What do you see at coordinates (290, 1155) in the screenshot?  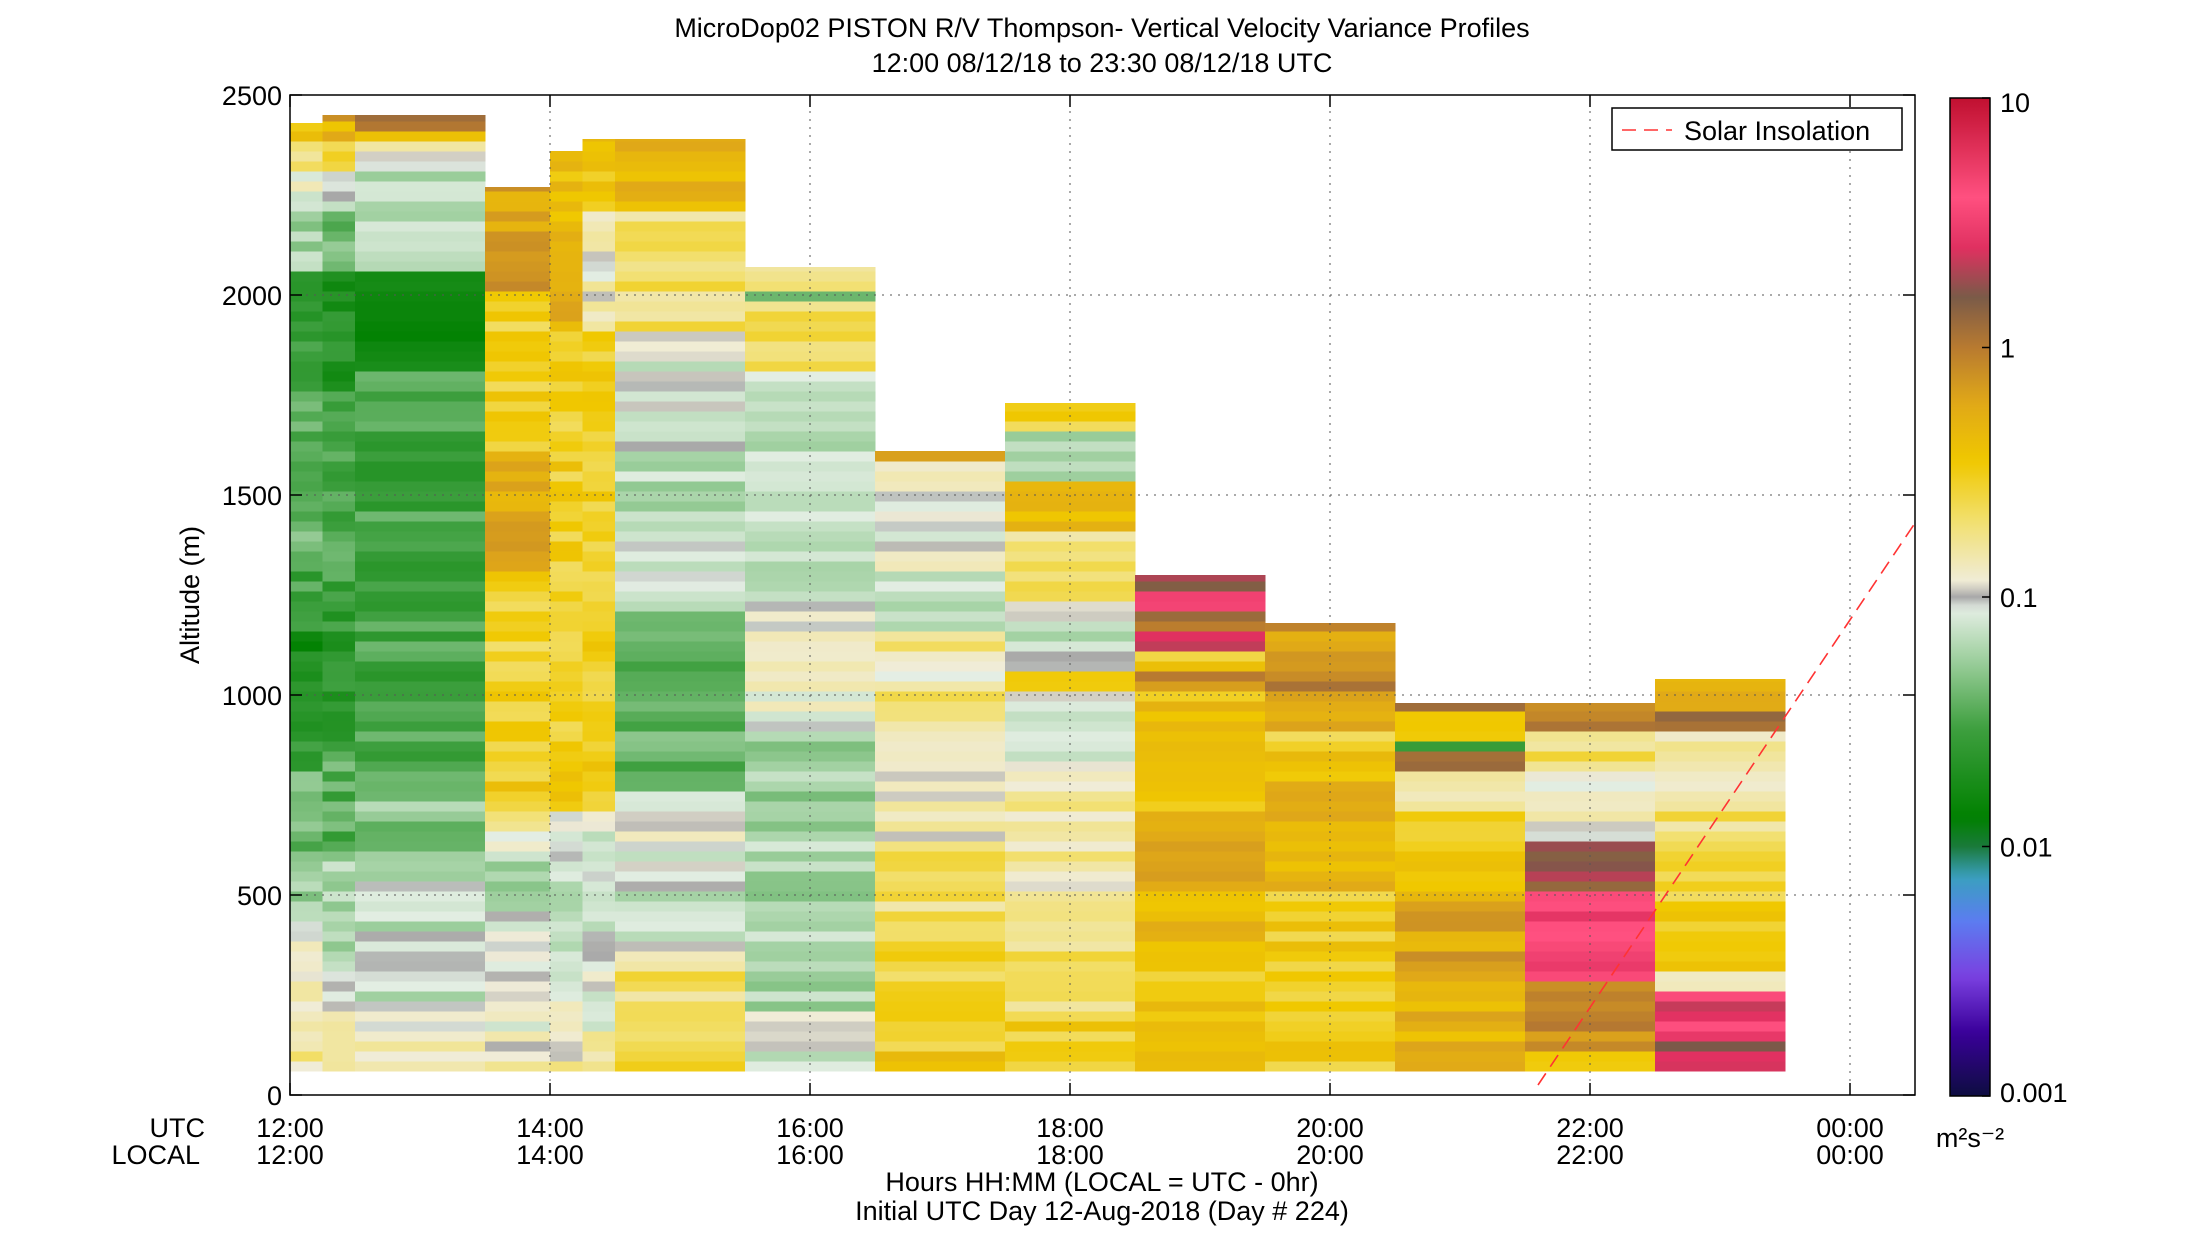 I see `x-tick-label-local: 12:00` at bounding box center [290, 1155].